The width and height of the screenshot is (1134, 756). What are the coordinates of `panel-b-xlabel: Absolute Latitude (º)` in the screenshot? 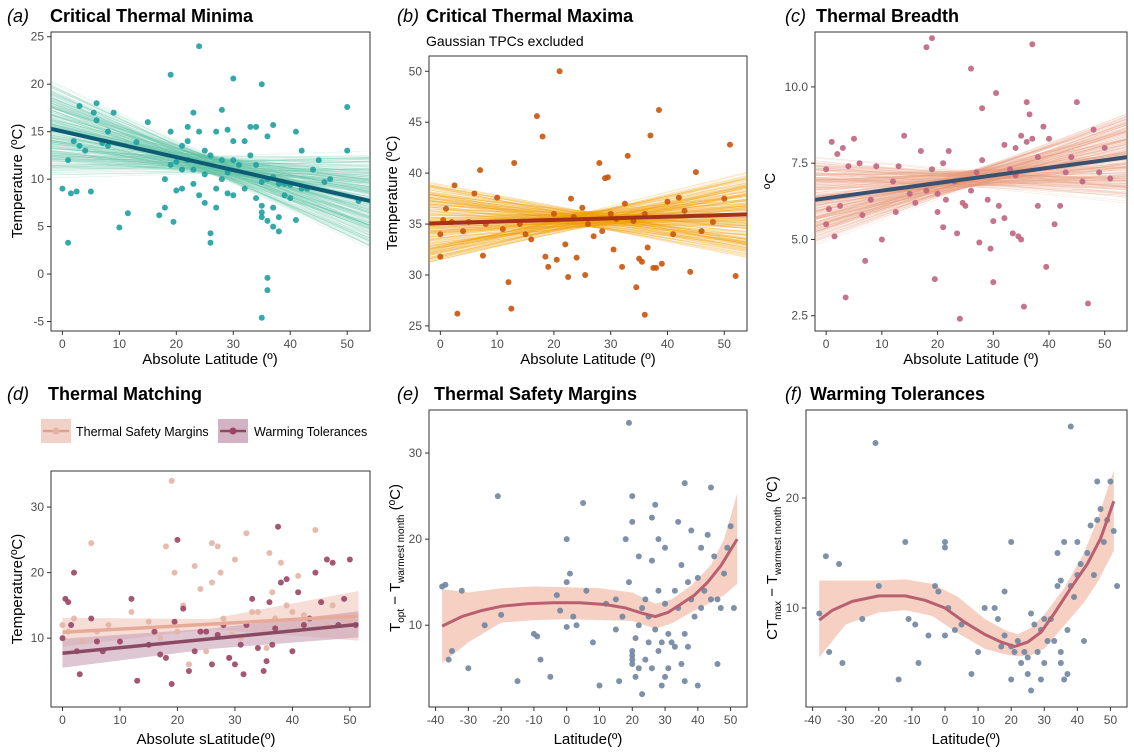 It's located at (588, 359).